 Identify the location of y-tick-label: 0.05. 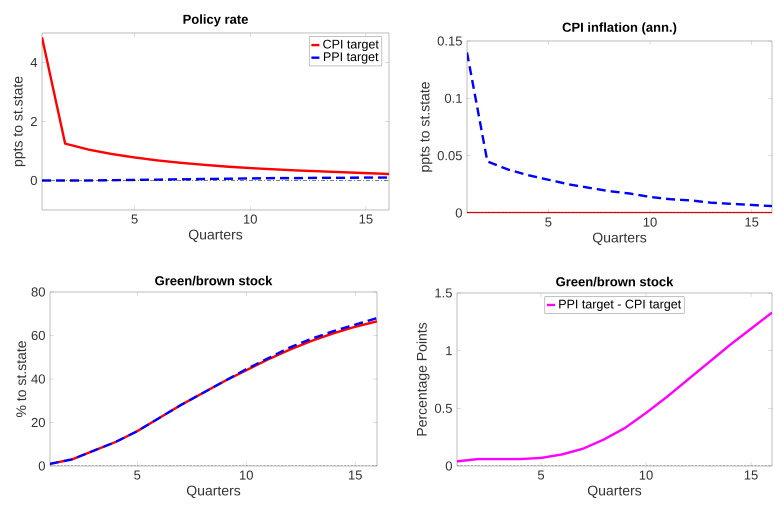
(450, 155).